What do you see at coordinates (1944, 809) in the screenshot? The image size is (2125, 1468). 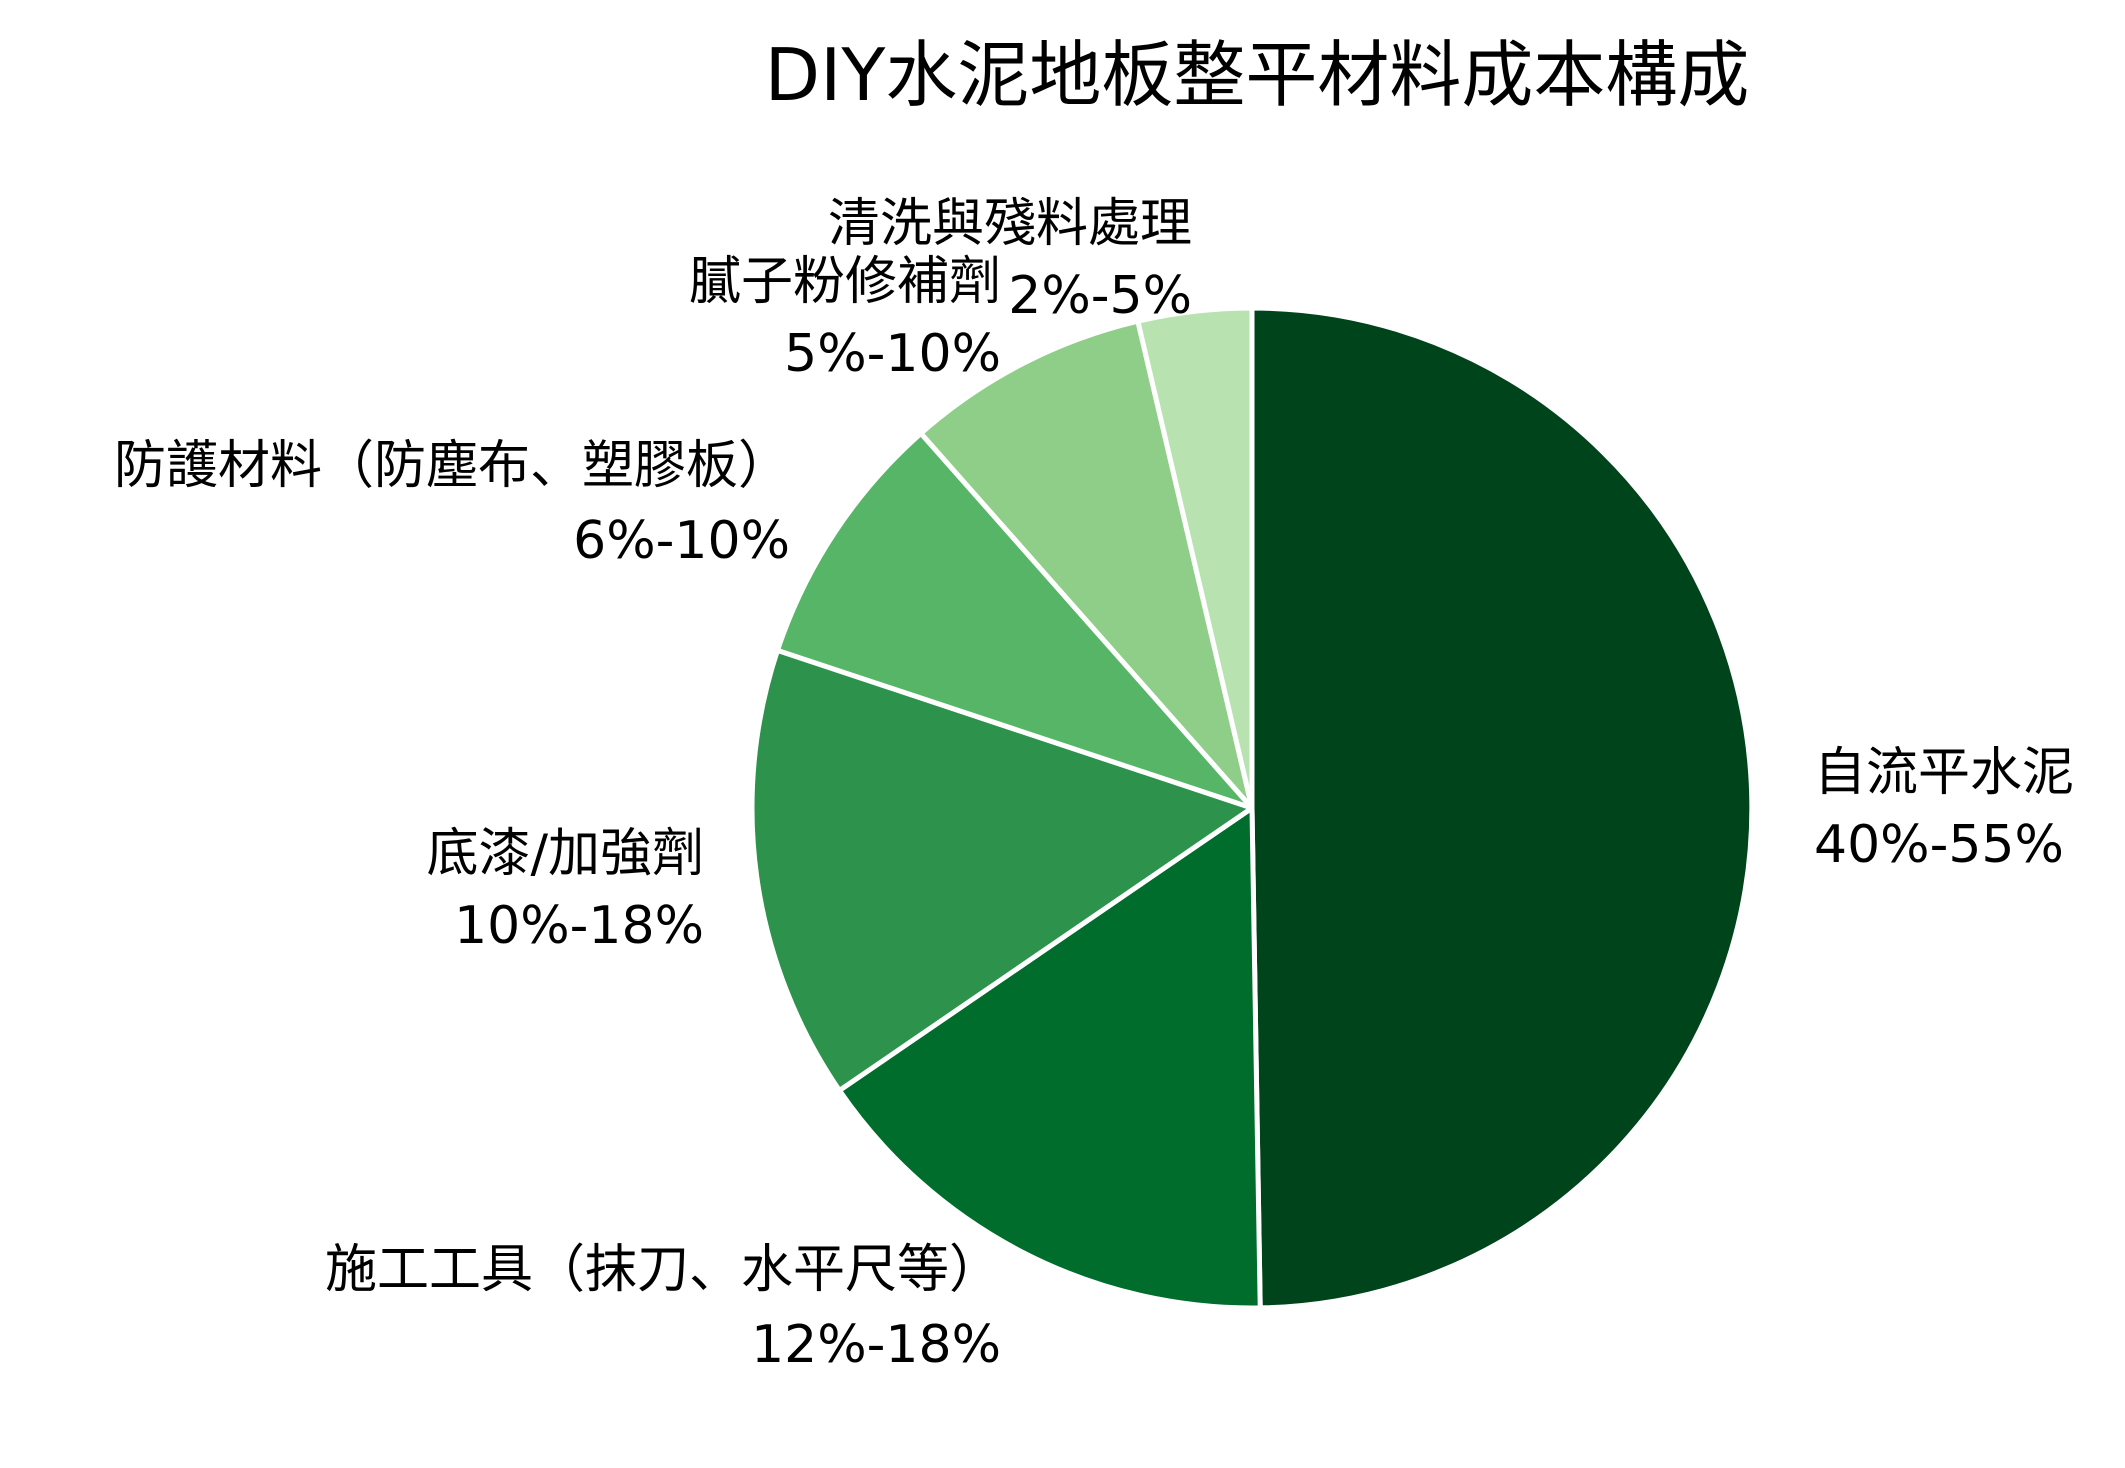 I see `slice-label-0: 自流平水泥 40%-55%` at bounding box center [1944, 809].